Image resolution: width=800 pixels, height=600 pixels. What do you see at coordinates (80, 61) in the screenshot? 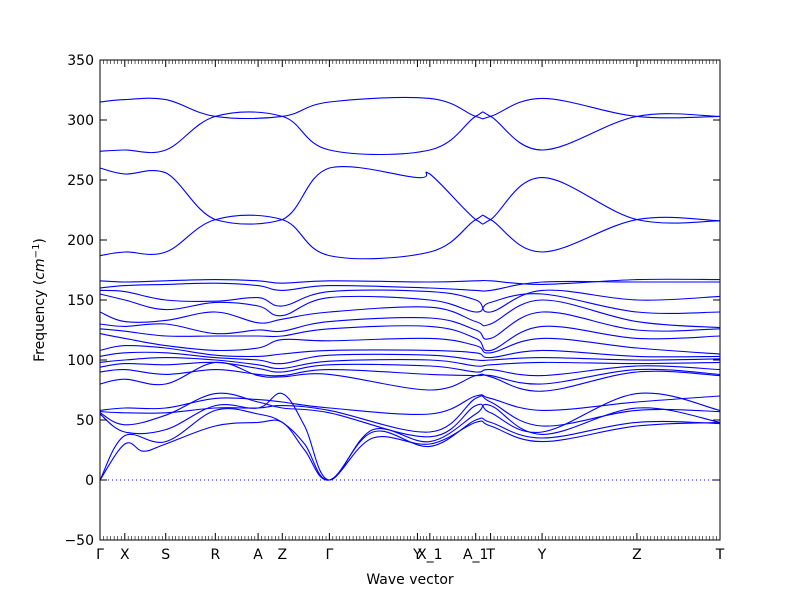
I see `y-tick-label: 350` at bounding box center [80, 61].